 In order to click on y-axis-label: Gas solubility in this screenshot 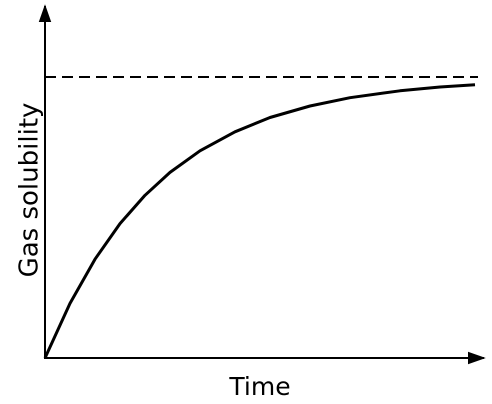, I will do `click(30, 190)`.